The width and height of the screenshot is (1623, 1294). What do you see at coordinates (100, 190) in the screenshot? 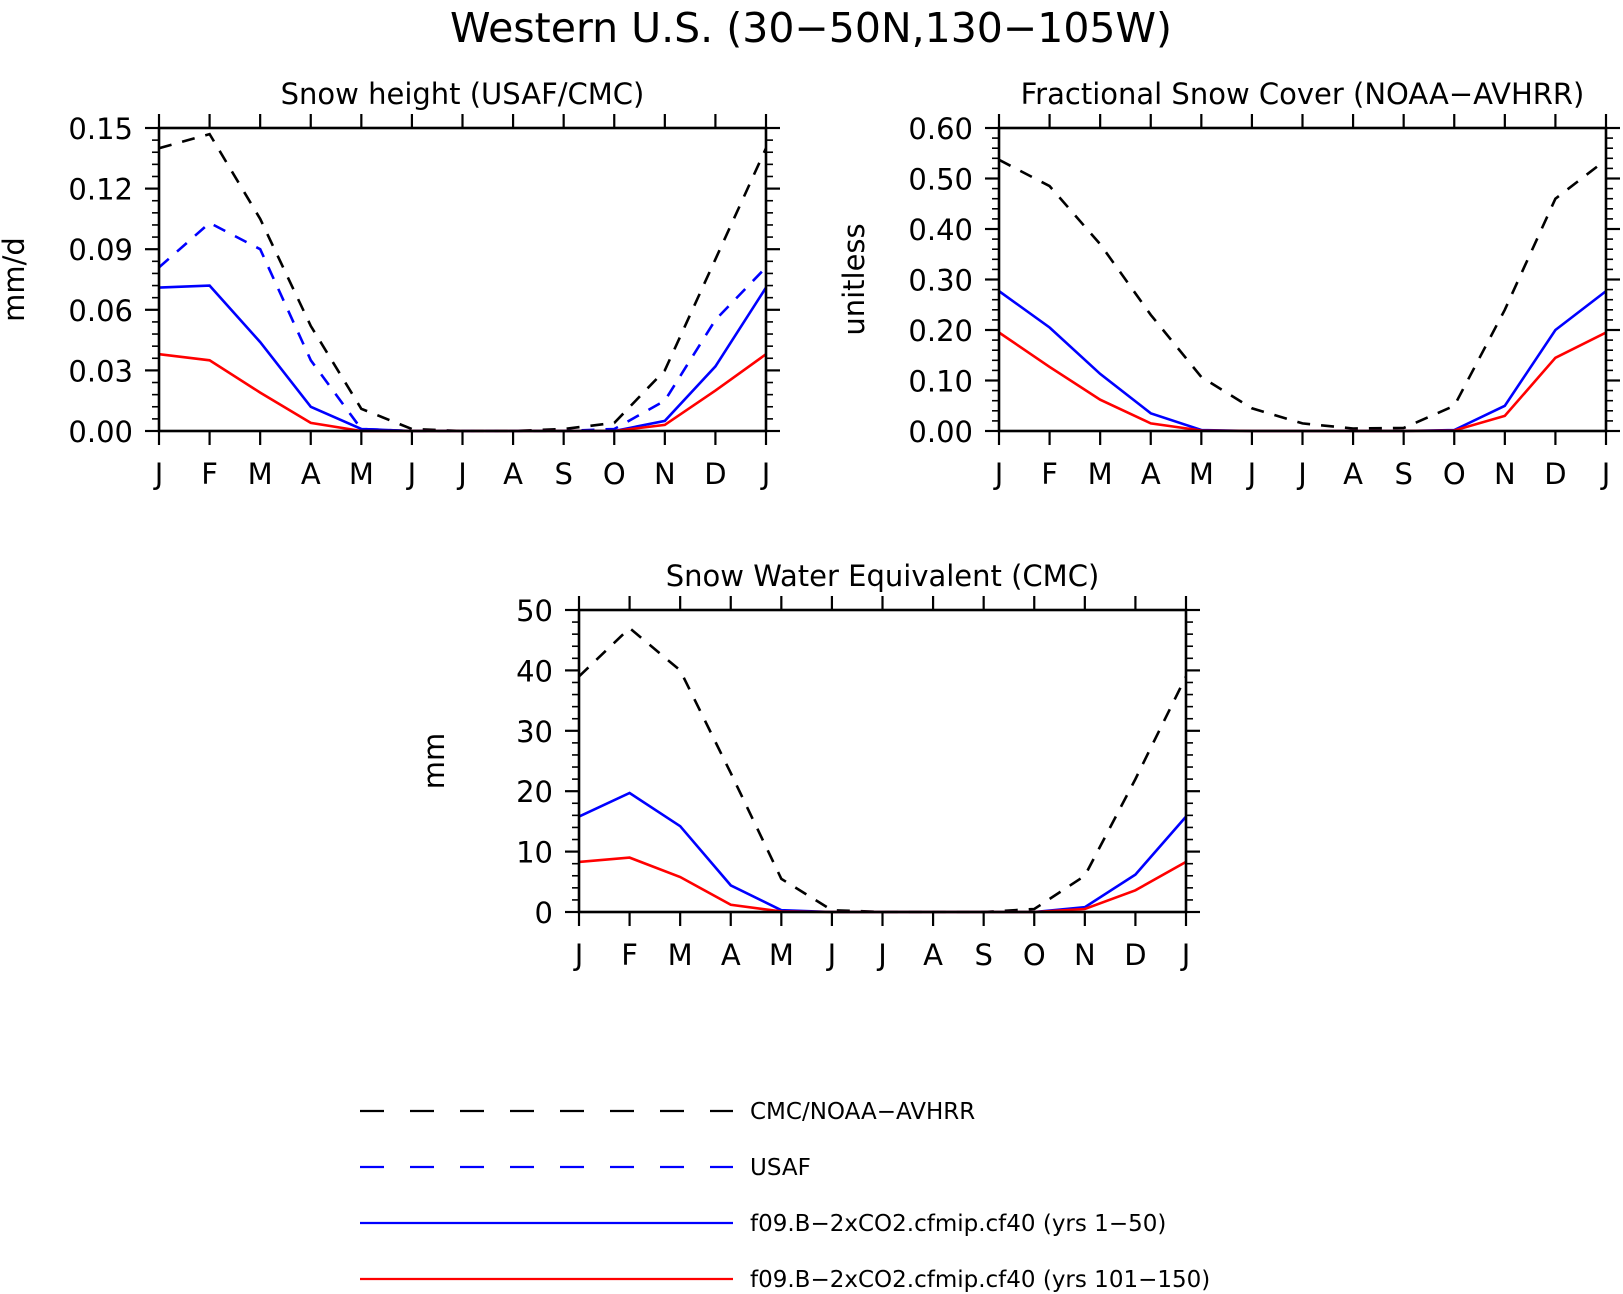
I see `y-tick-label: 0.12` at bounding box center [100, 190].